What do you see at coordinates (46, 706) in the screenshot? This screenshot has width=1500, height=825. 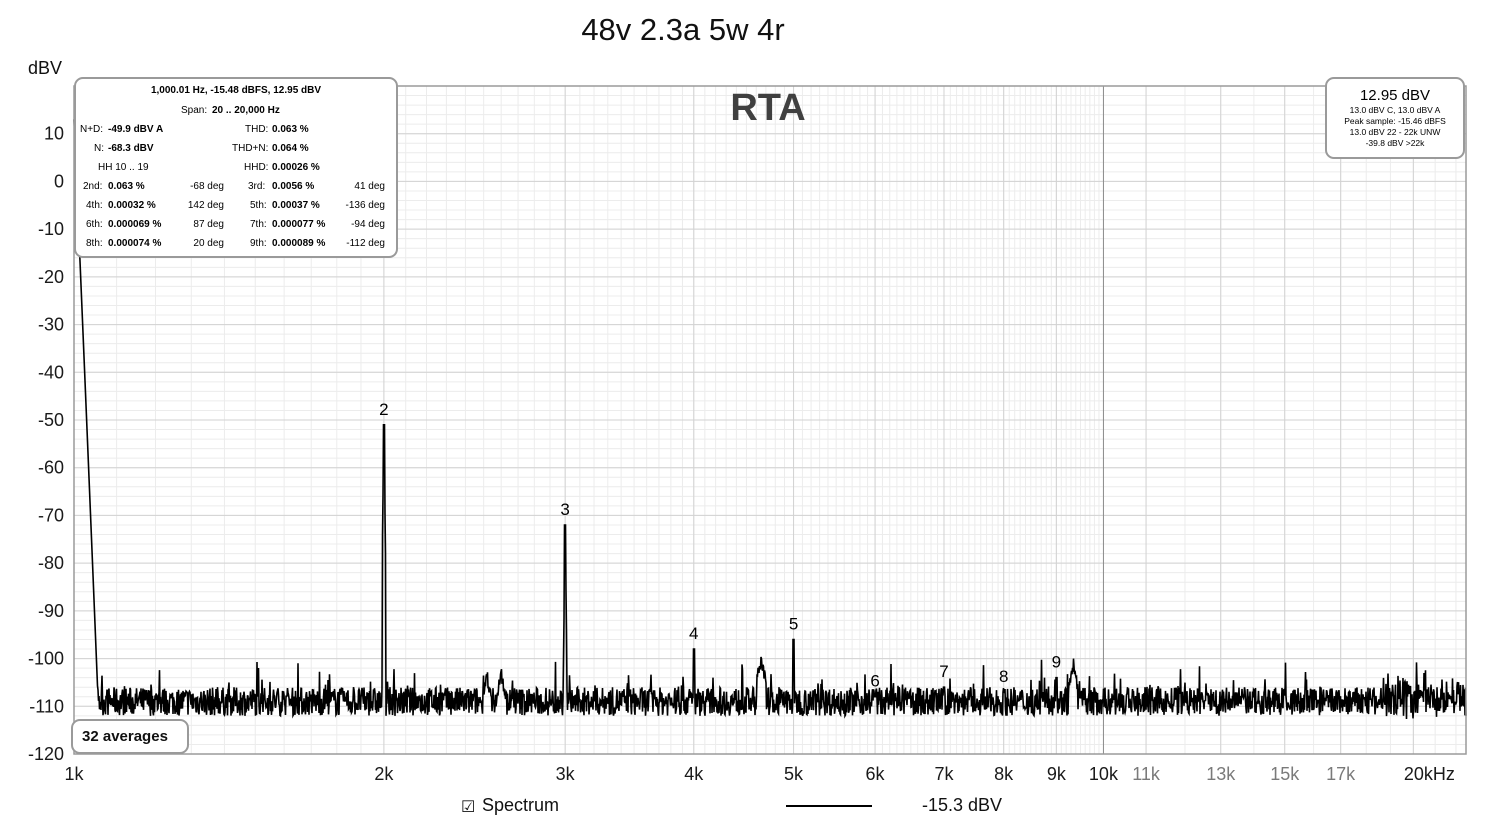 I see `y-tick-label: -110` at bounding box center [46, 706].